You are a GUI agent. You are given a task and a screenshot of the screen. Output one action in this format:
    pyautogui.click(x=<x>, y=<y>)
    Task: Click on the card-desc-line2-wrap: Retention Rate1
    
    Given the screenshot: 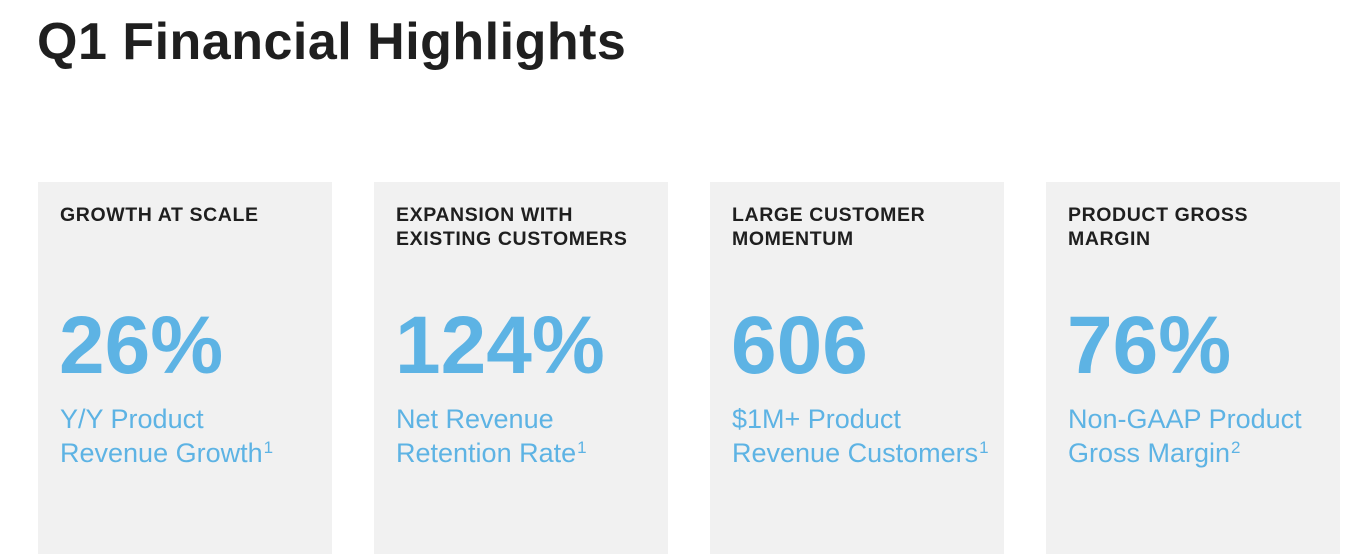 What is the action you would take?
    pyautogui.click(x=532, y=453)
    